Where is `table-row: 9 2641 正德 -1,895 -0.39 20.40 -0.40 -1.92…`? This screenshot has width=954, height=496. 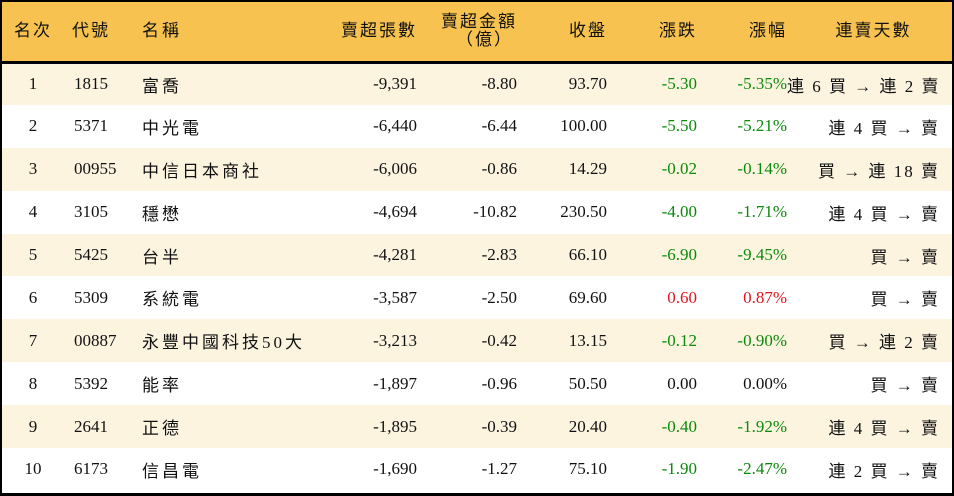
table-row: 9 2641 正德 -1,895 -0.39 20.40 -0.40 -1.92… is located at coordinates (477, 427).